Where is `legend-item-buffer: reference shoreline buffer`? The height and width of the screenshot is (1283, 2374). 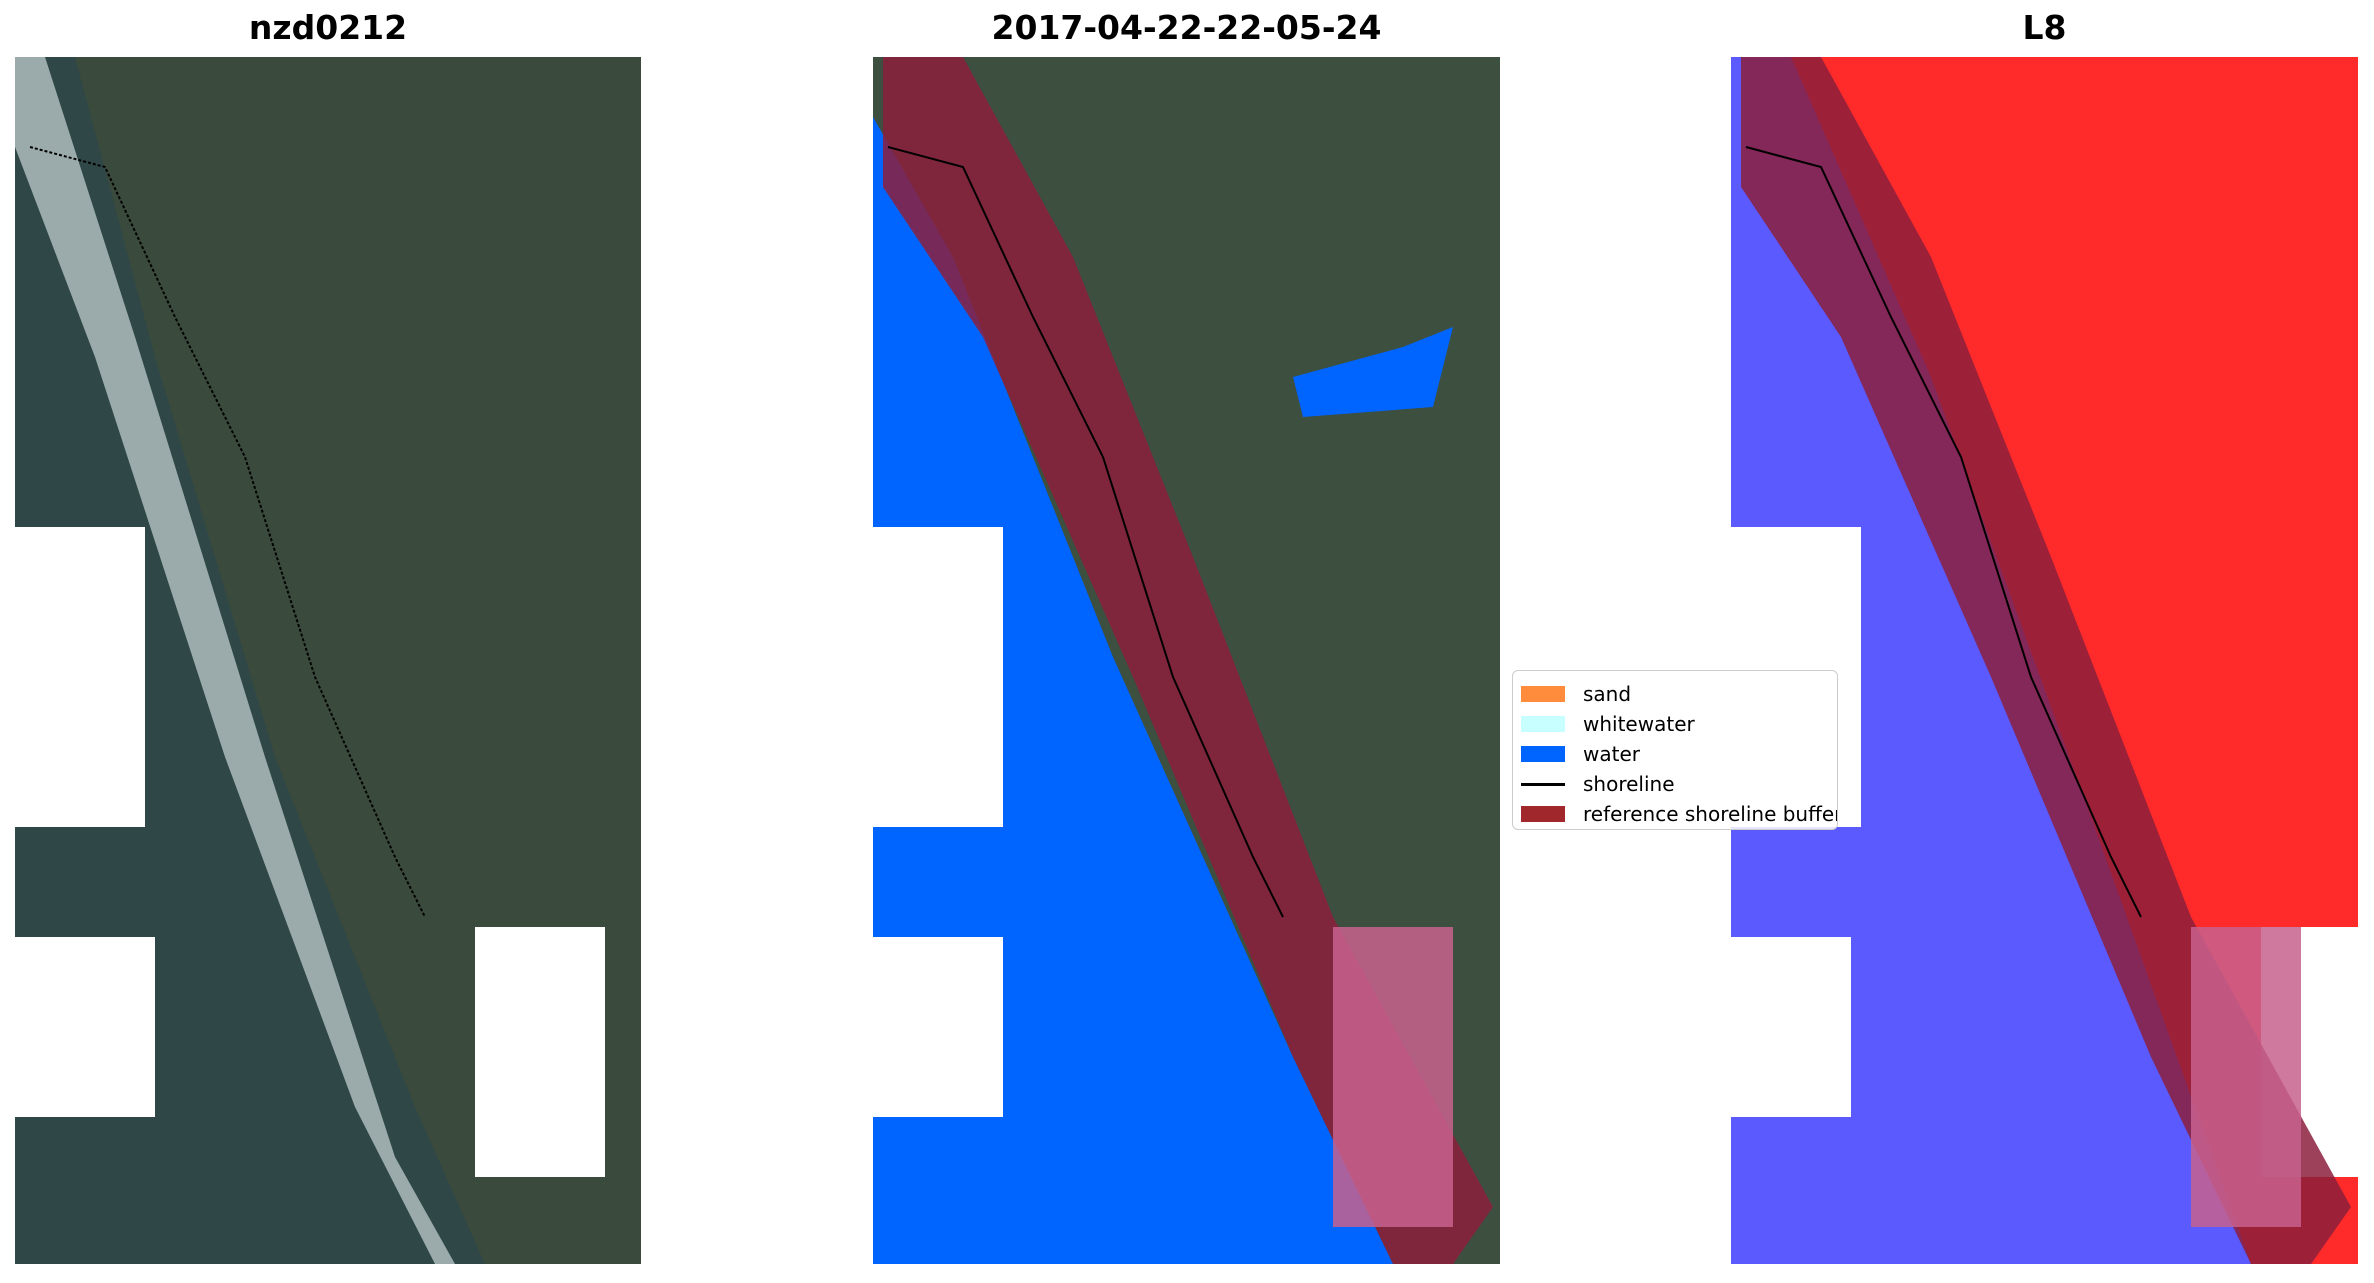
legend-item-buffer: reference shoreline buffer is located at coordinates (1679, 814).